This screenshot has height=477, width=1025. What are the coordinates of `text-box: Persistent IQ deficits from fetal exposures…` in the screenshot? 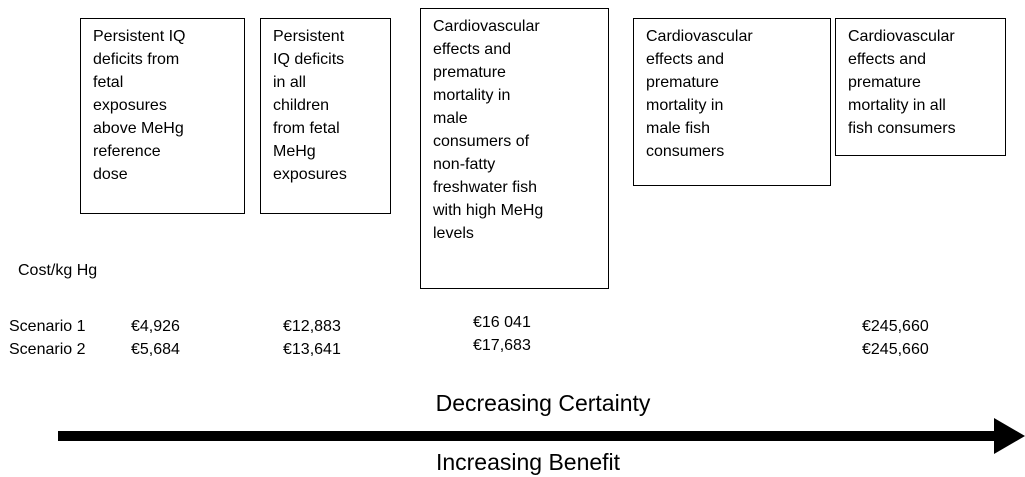 It's located at (162, 116).